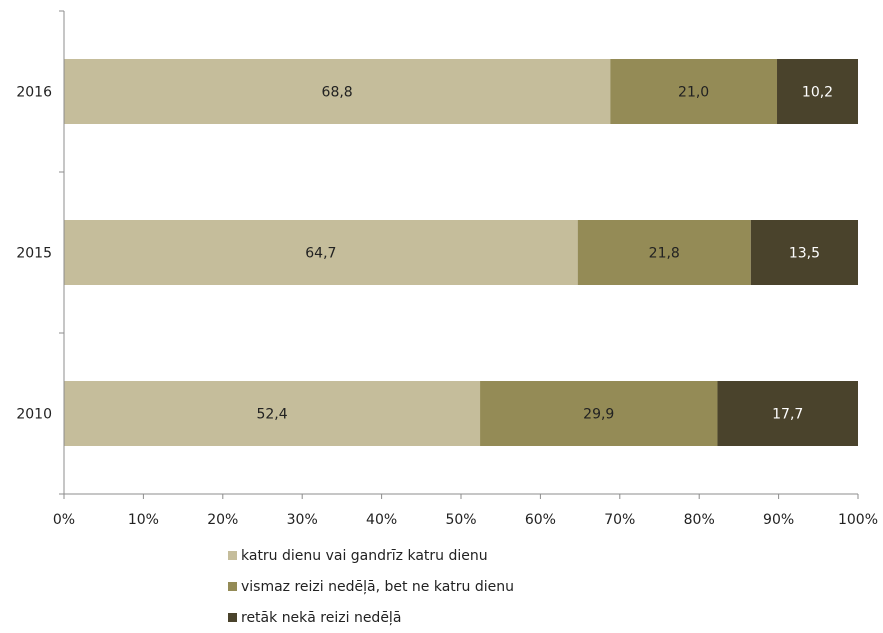 This screenshot has width=883, height=633. Describe the element at coordinates (34, 415) in the screenshot. I see `category-label-2010: 2010` at that location.